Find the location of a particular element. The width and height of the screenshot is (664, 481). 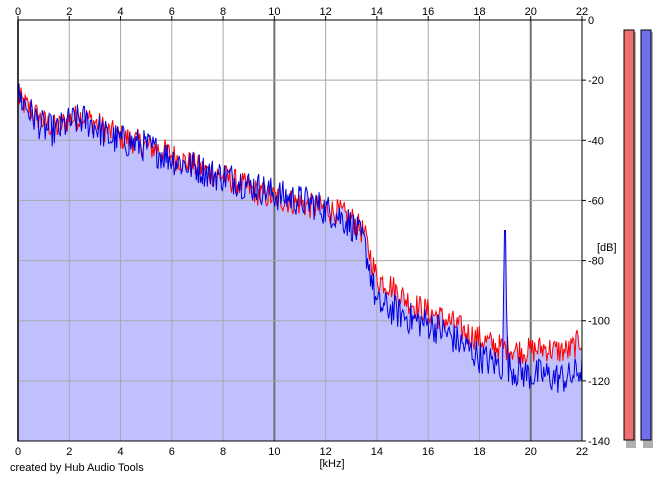

x-tick-label-bottom: 14 is located at coordinates (377, 452).